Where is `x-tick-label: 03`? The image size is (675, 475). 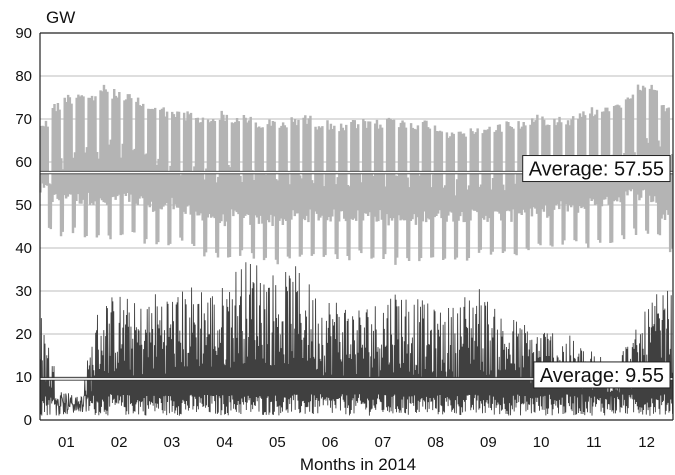 x-tick-label: 03 is located at coordinates (172, 442).